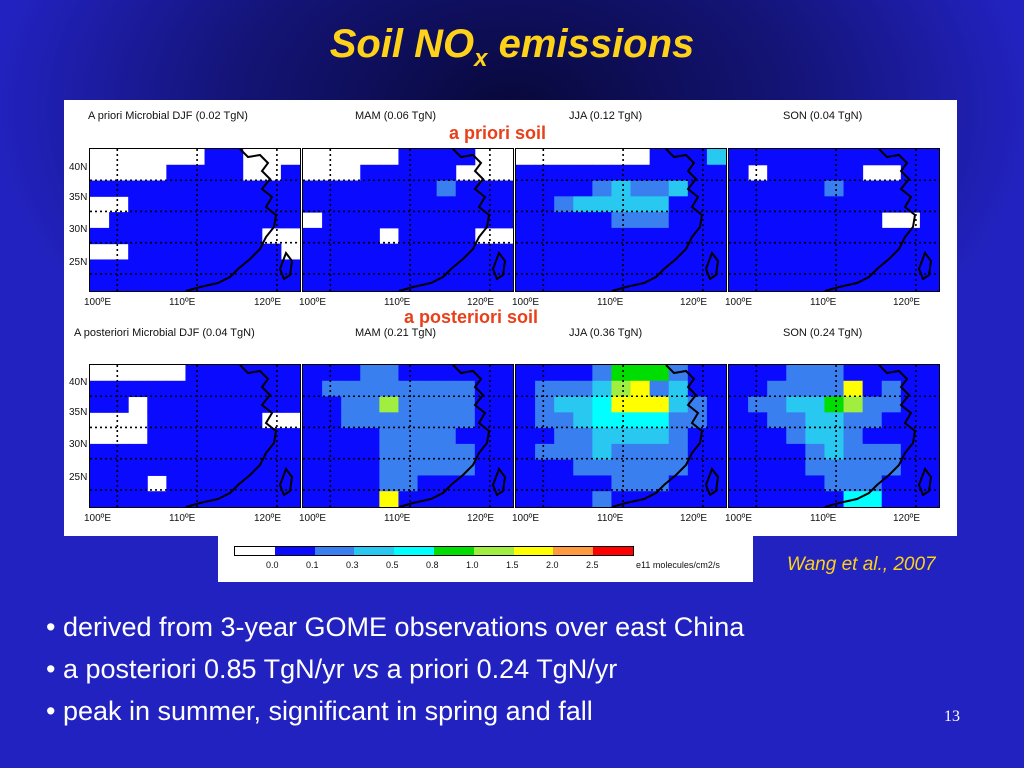  I want to click on overlay-label-prior: a priori soil, so click(498, 133).